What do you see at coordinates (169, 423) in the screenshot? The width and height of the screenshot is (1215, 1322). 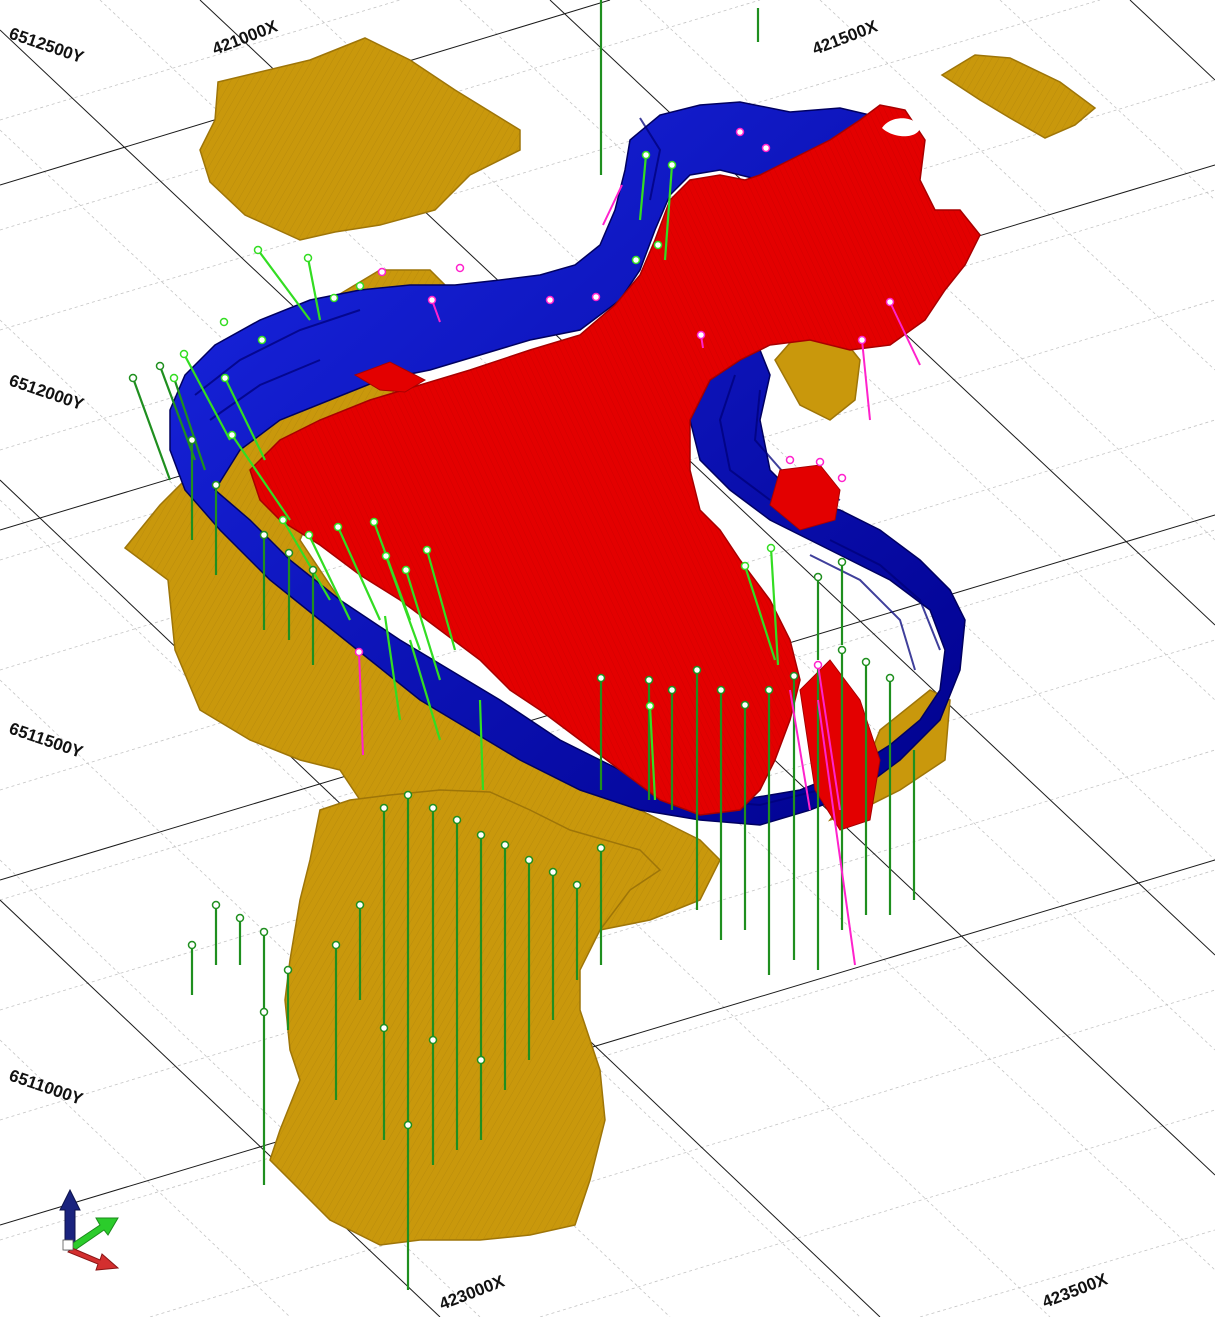 I see `drillholes-west` at bounding box center [169, 423].